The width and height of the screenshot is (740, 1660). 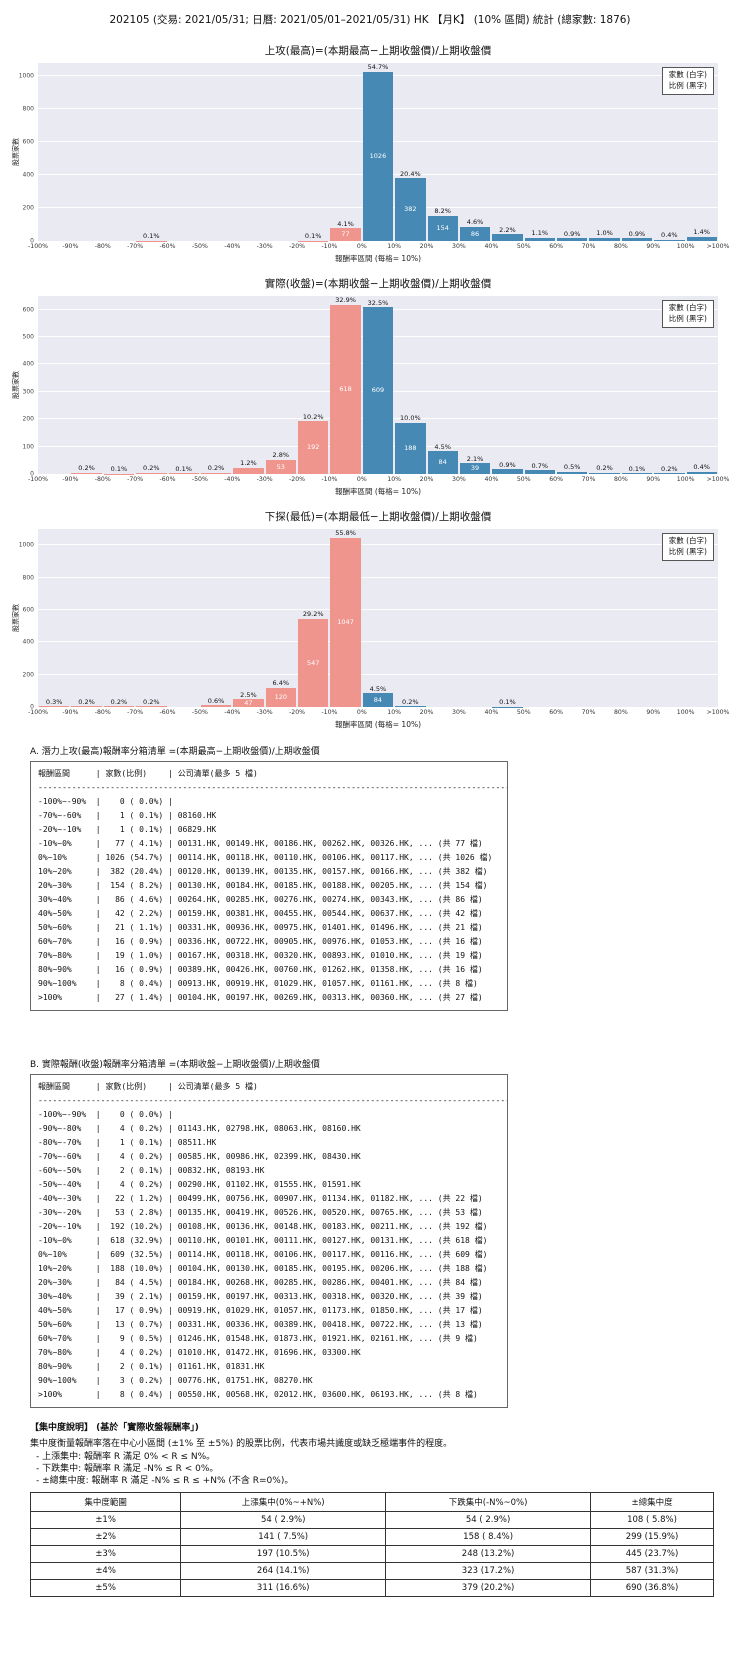 What do you see at coordinates (475, 222) in the screenshot?
I see `bar-percent-label: 4.6%` at bounding box center [475, 222].